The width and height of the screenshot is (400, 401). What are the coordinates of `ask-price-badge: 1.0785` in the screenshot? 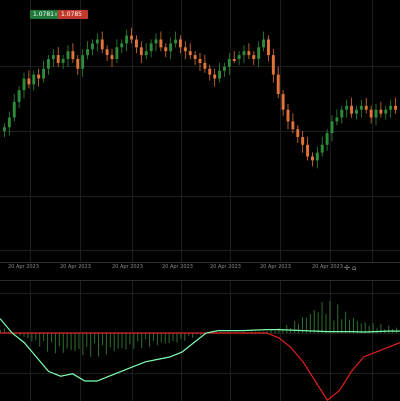 It's located at (73, 14).